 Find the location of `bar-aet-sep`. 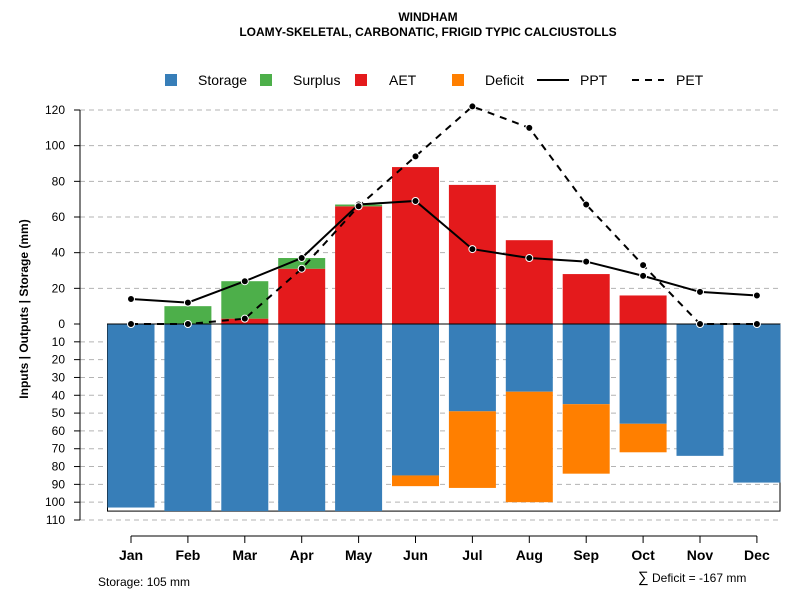

bar-aet-sep is located at coordinates (586, 299).